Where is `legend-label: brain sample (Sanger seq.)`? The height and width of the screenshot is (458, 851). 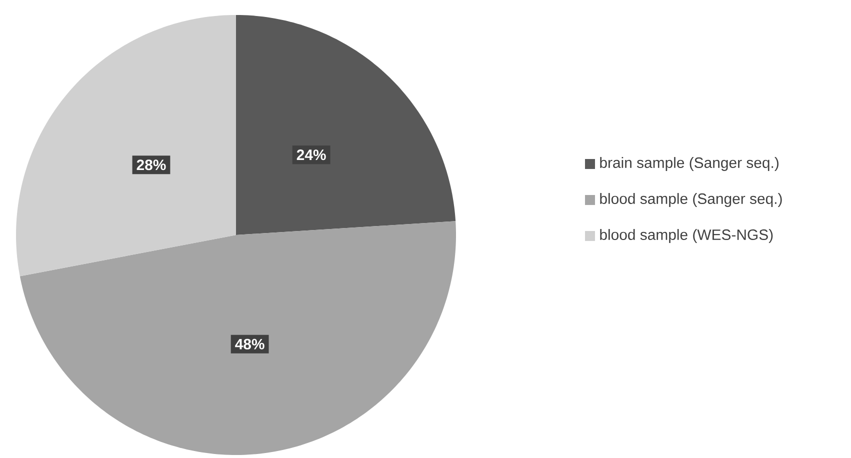
legend-label: brain sample (Sanger seq.) is located at coordinates (689, 164).